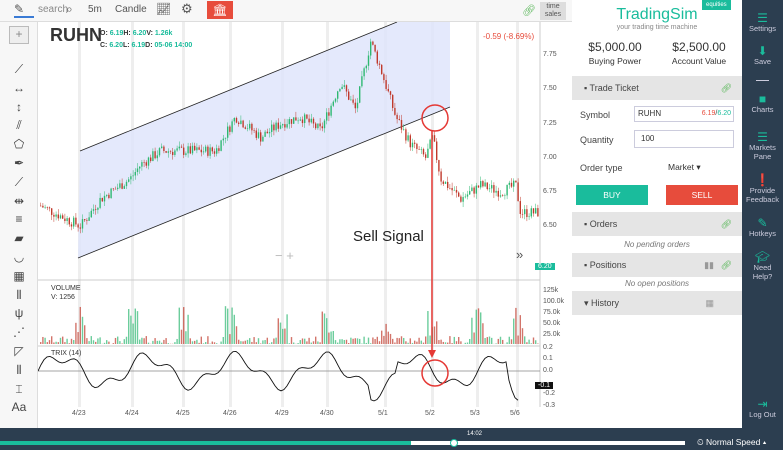  Describe the element at coordinates (69, 9) in the screenshot. I see `search-icon: ⌕` at that location.